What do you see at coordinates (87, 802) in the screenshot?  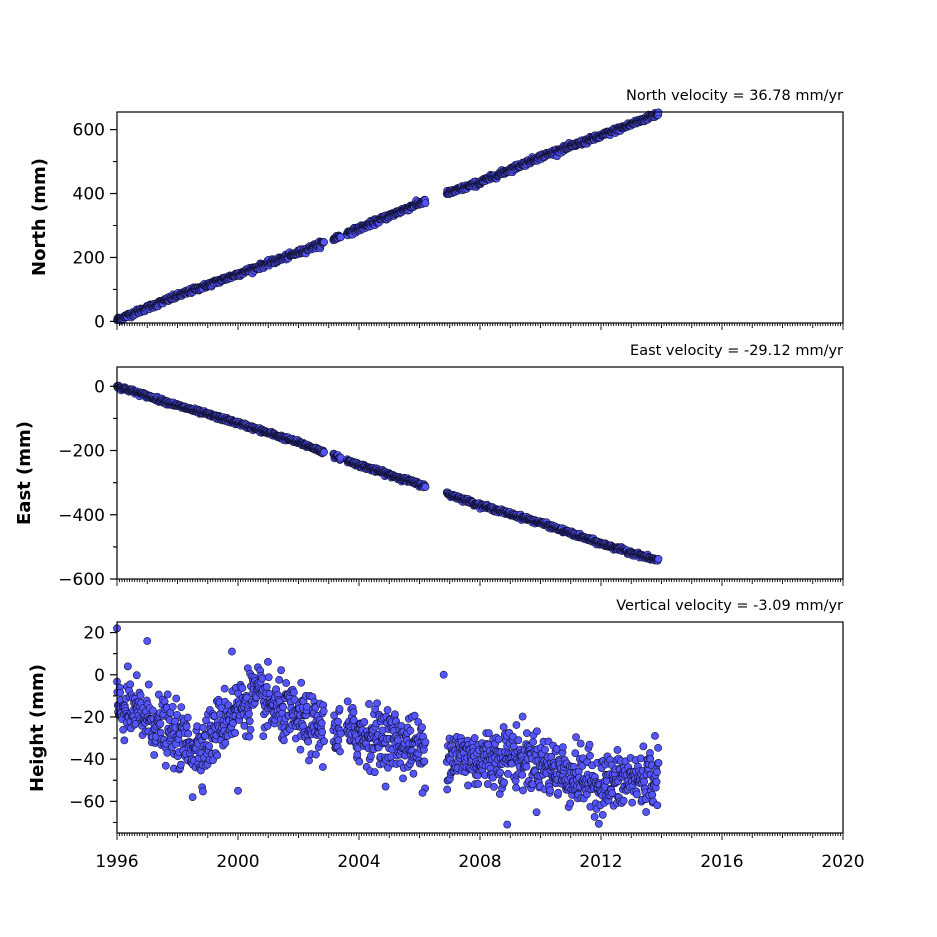 I see `height-ytick-label: −60` at bounding box center [87, 802].